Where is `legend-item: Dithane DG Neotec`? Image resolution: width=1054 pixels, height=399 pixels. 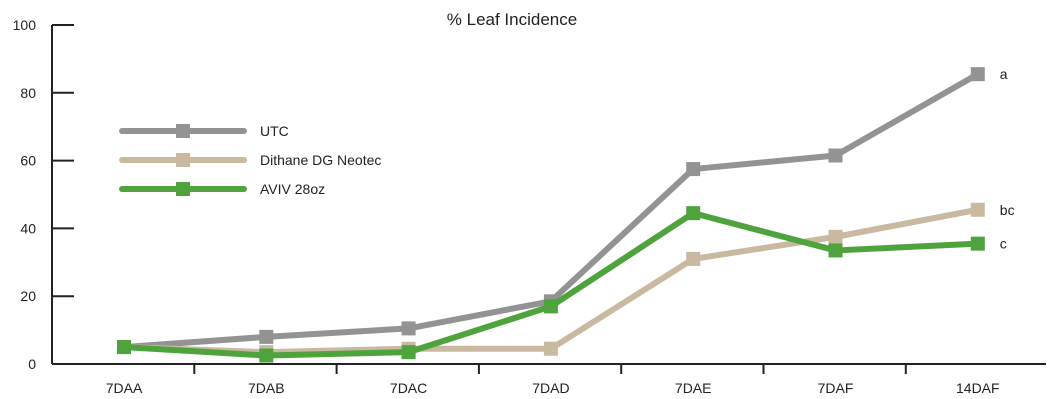
legend-item: Dithane DG Neotec is located at coordinates (250, 160).